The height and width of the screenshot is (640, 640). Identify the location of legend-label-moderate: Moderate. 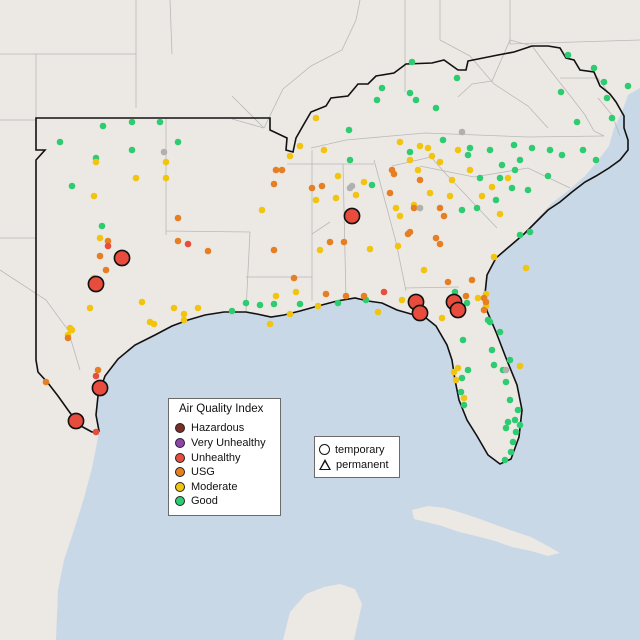
(214, 487).